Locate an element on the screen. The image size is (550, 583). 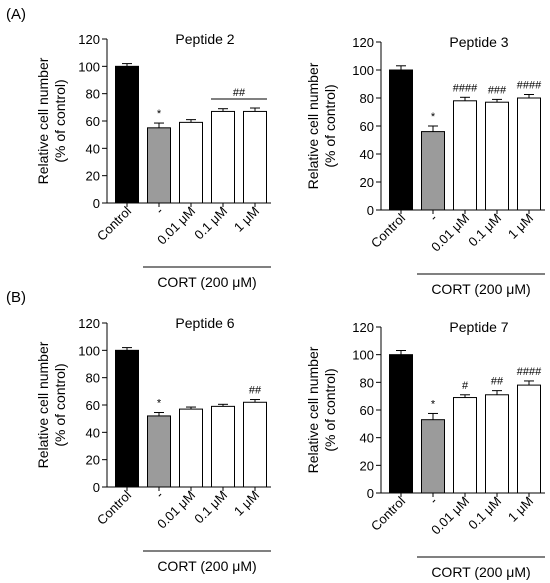
section-label-b: (B) is located at coordinates (16, 297).